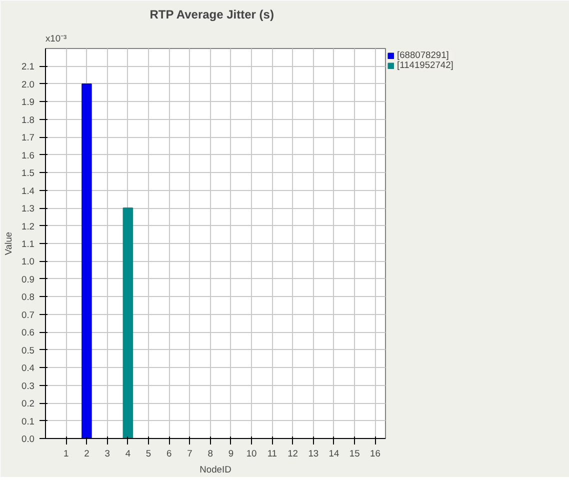 This screenshot has height=490, width=569. I want to click on x-tick-label: 6, so click(169, 453).